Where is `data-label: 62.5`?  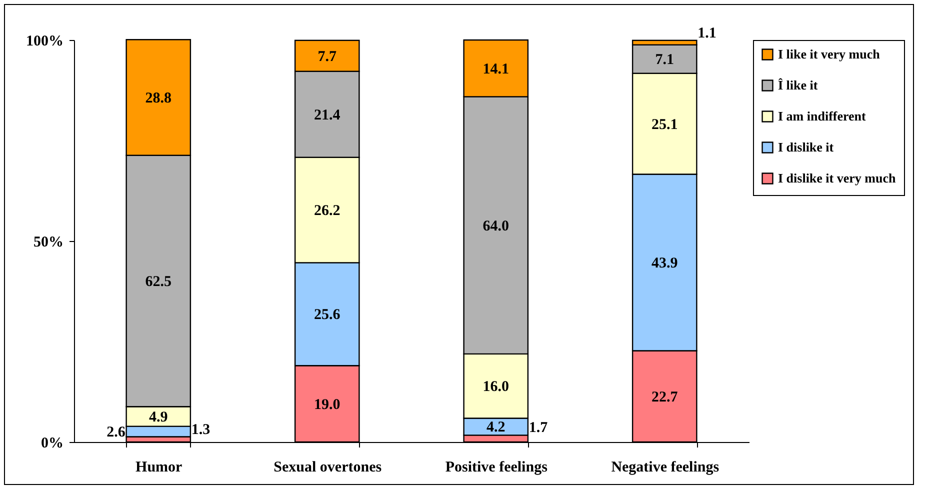 data-label: 62.5 is located at coordinates (158, 282).